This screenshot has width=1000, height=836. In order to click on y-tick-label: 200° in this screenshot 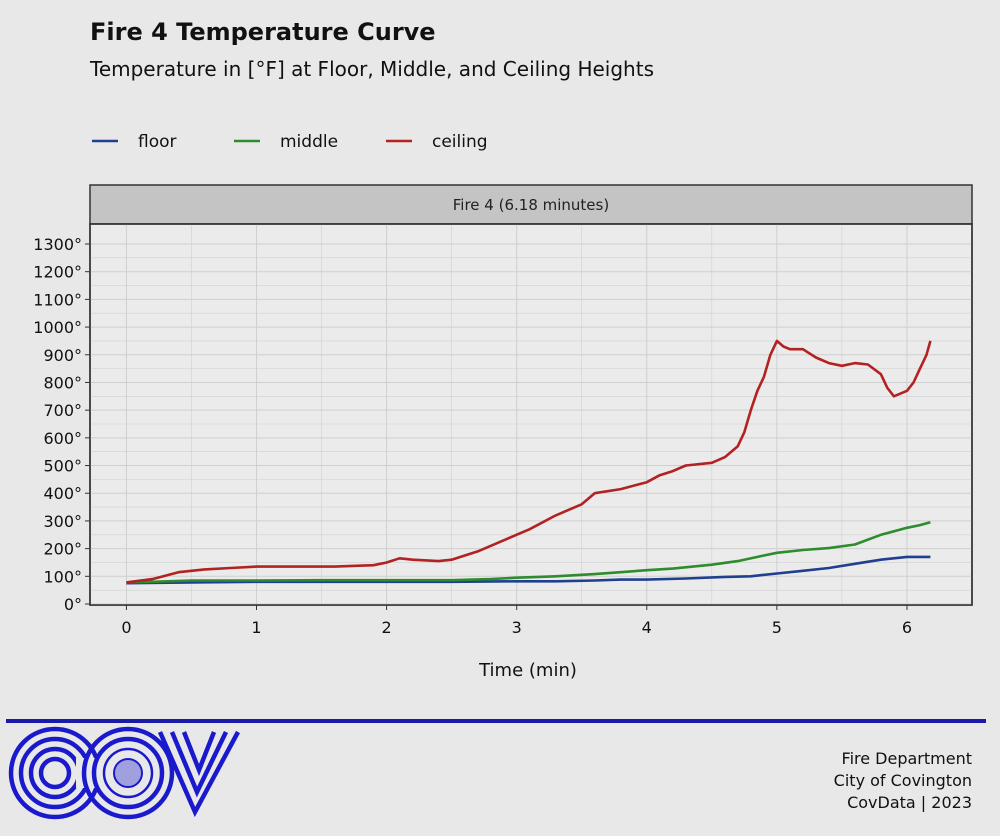, I will do `click(62, 549)`.